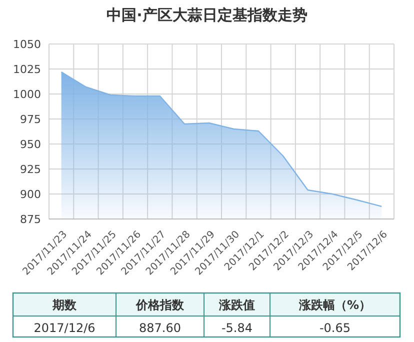 The height and width of the screenshot is (342, 414). I want to click on text: -5.84, so click(237, 328).